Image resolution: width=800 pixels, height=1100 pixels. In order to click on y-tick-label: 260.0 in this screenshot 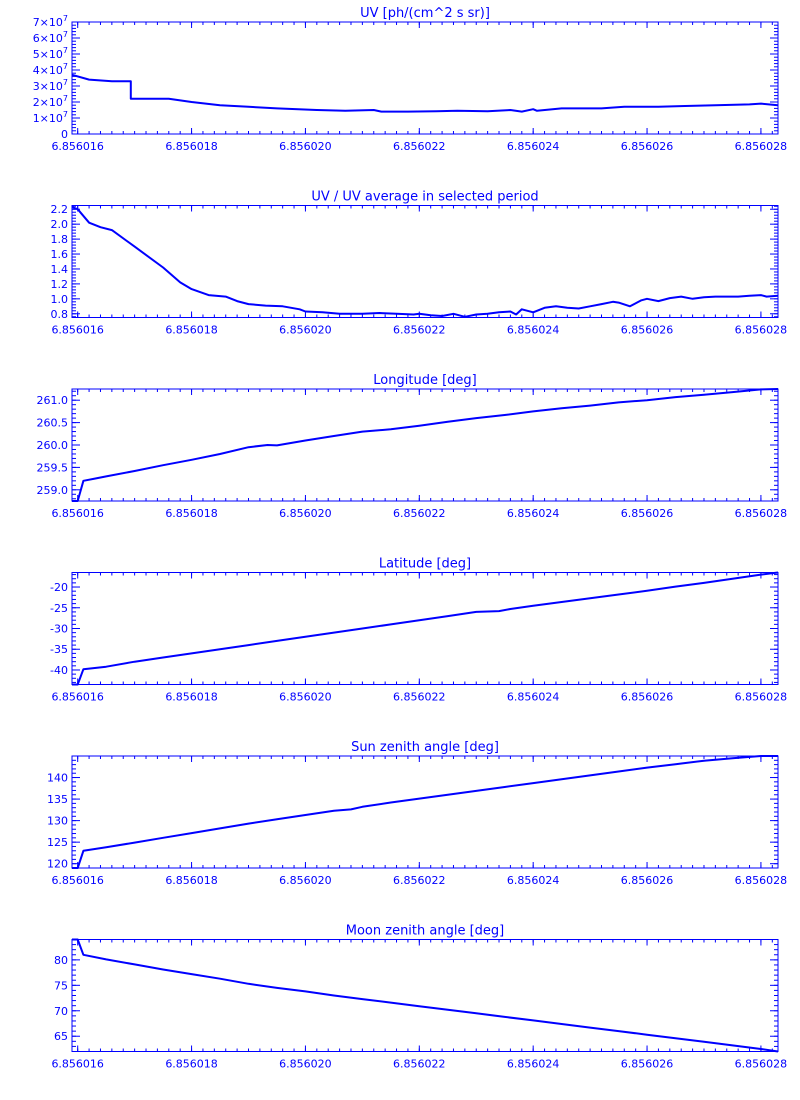, I will do `click(53, 445)`.